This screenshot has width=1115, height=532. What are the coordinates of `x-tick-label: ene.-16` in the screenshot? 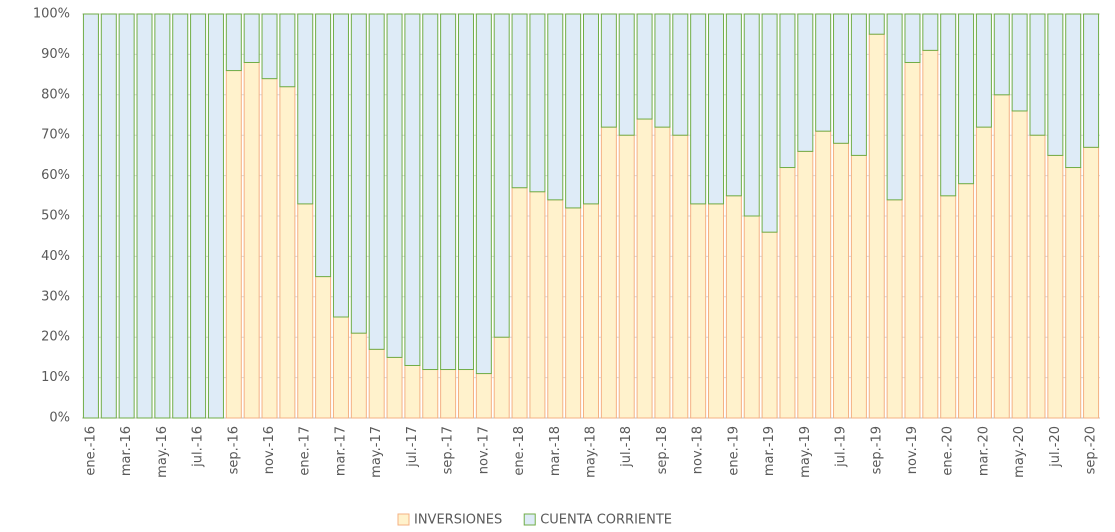 It's located at (90, 451).